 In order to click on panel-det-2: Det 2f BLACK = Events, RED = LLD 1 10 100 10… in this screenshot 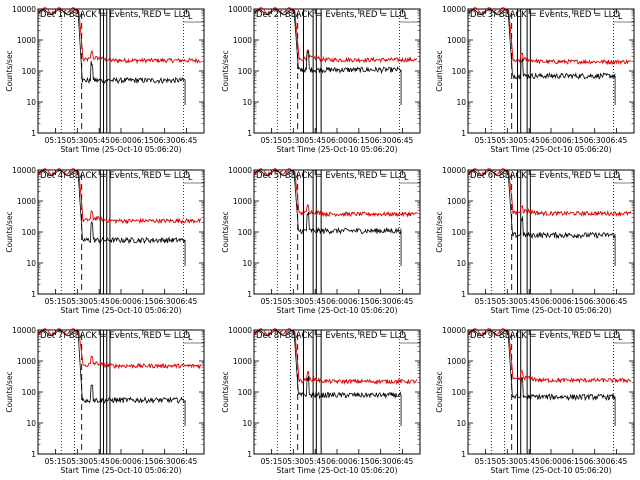, I will do `click(321, 79)`.